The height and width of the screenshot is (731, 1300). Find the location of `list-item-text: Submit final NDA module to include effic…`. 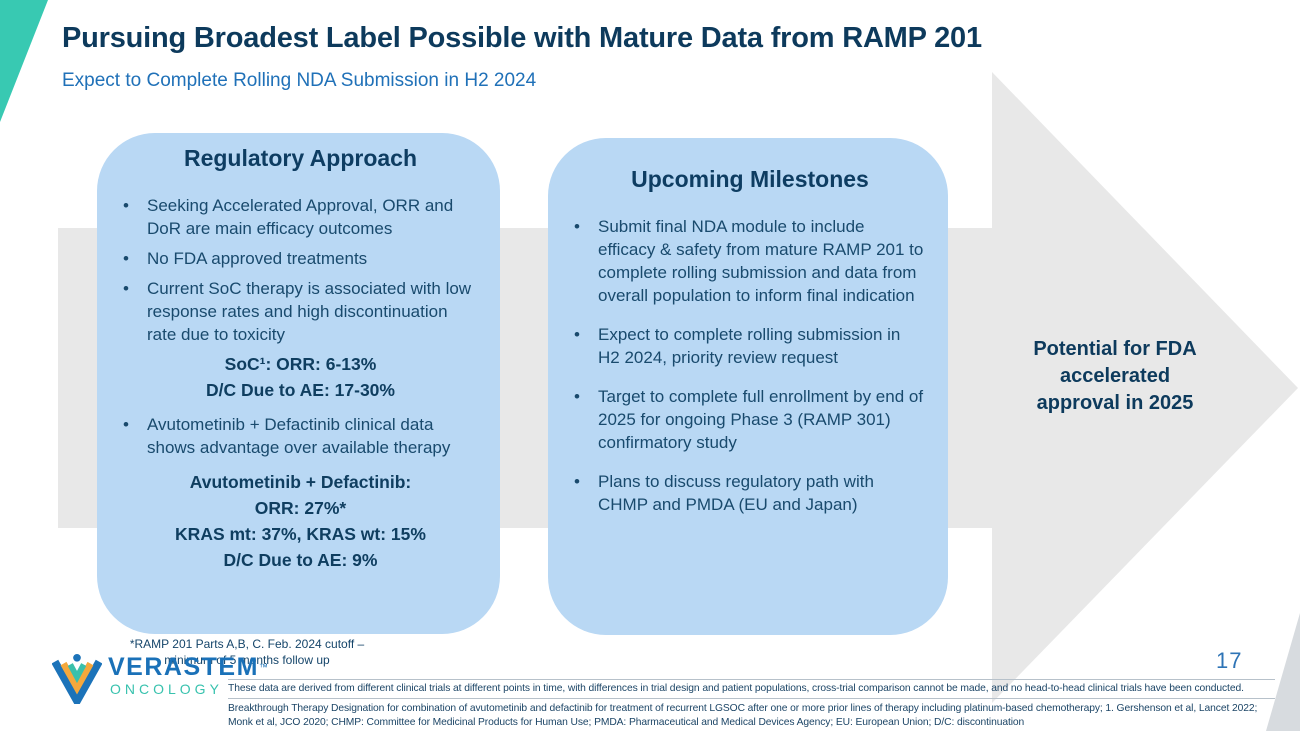

list-item-text: Submit final NDA module to include effic… is located at coordinates (761, 261).